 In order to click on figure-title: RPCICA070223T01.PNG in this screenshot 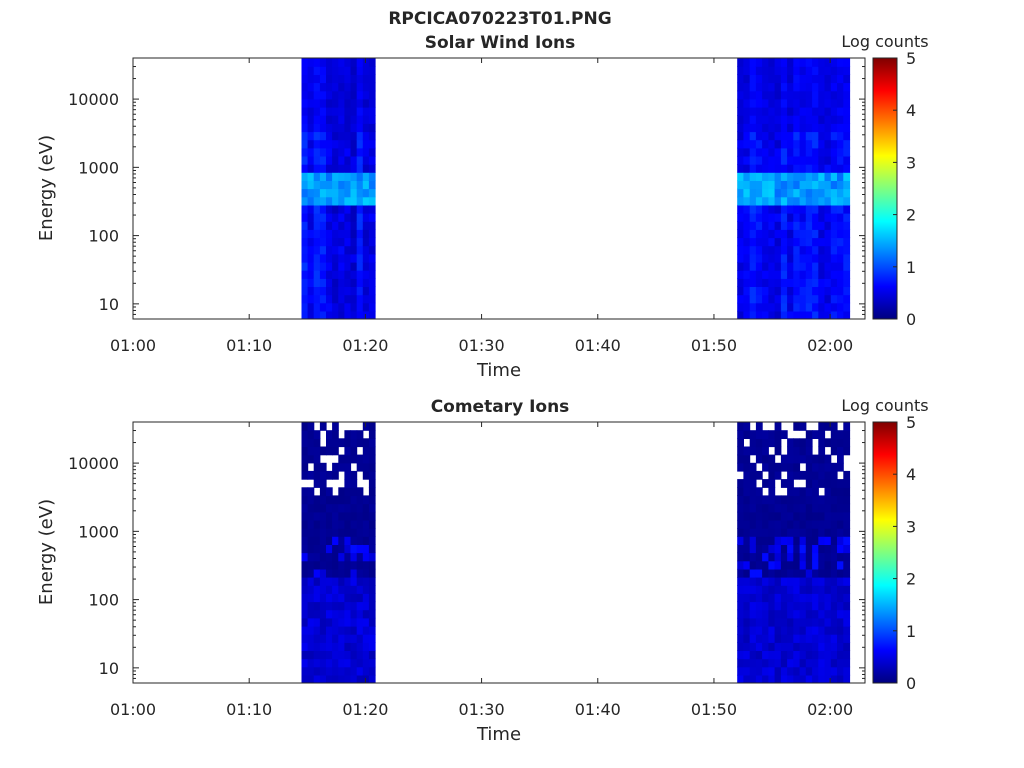, I will do `click(499, 19)`.